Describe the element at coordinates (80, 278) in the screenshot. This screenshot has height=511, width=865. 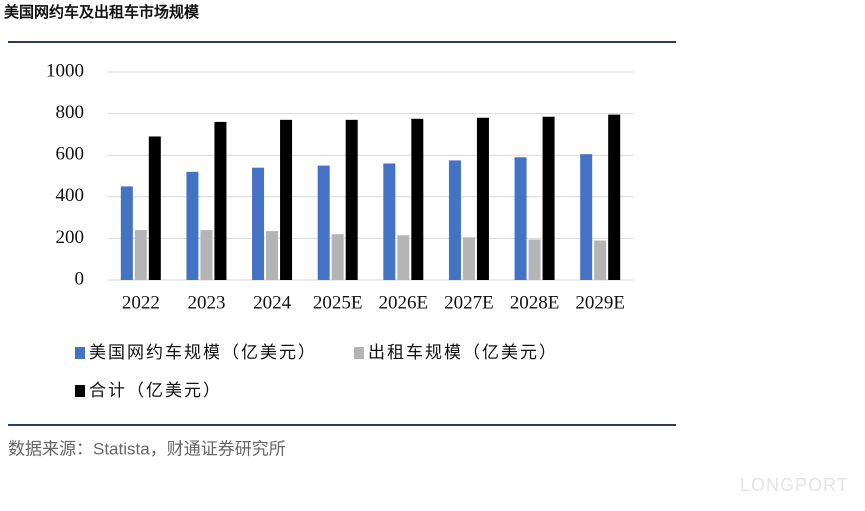
I see `y-tick-label: 0` at that location.